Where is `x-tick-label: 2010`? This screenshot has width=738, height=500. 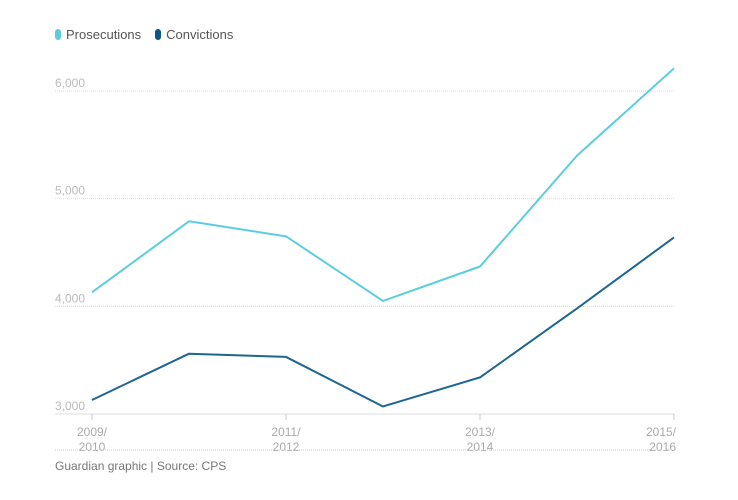 x-tick-label: 2010 is located at coordinates (92, 447).